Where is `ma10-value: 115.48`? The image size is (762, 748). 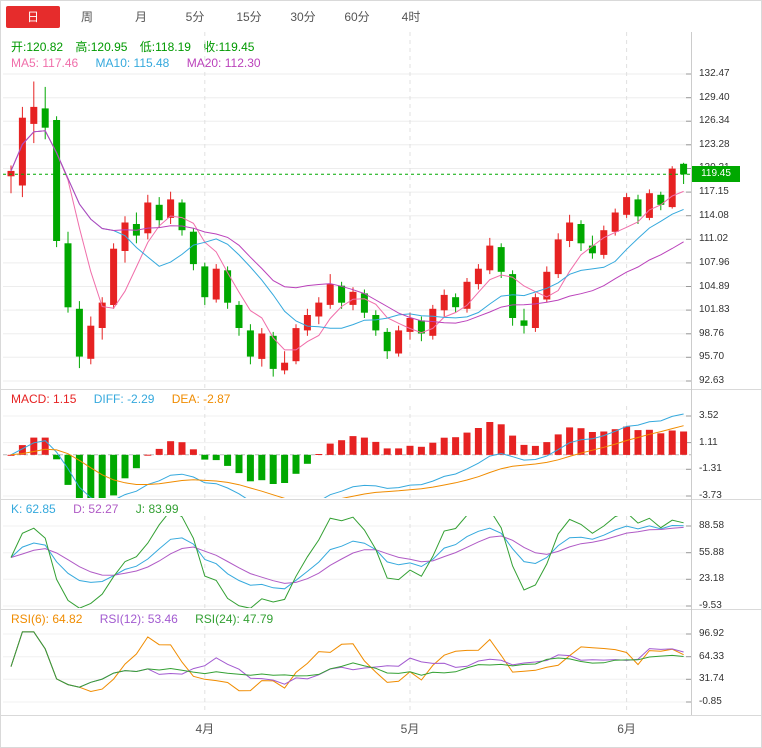 ma10-value: 115.48 is located at coordinates (151, 63).